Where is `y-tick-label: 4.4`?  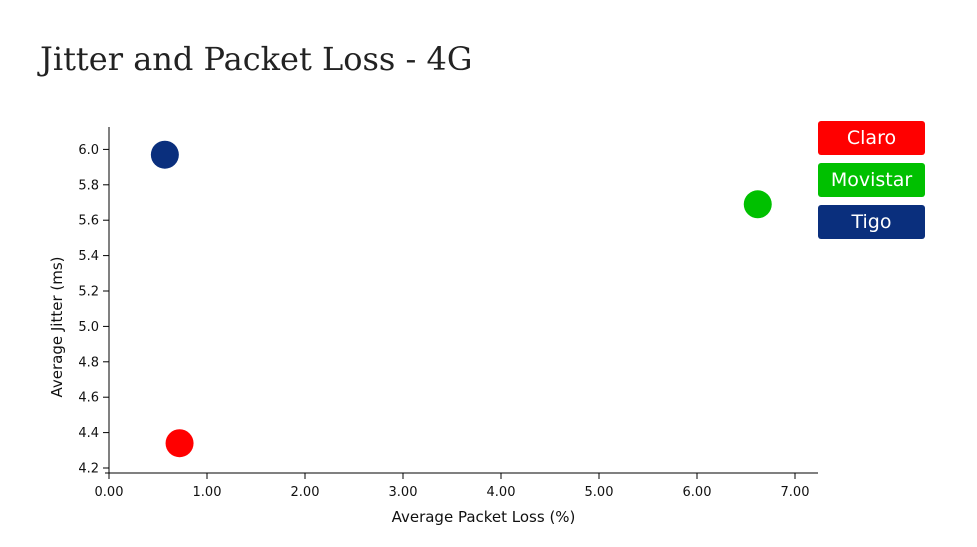
y-tick-label: 4.4 is located at coordinates (88, 433).